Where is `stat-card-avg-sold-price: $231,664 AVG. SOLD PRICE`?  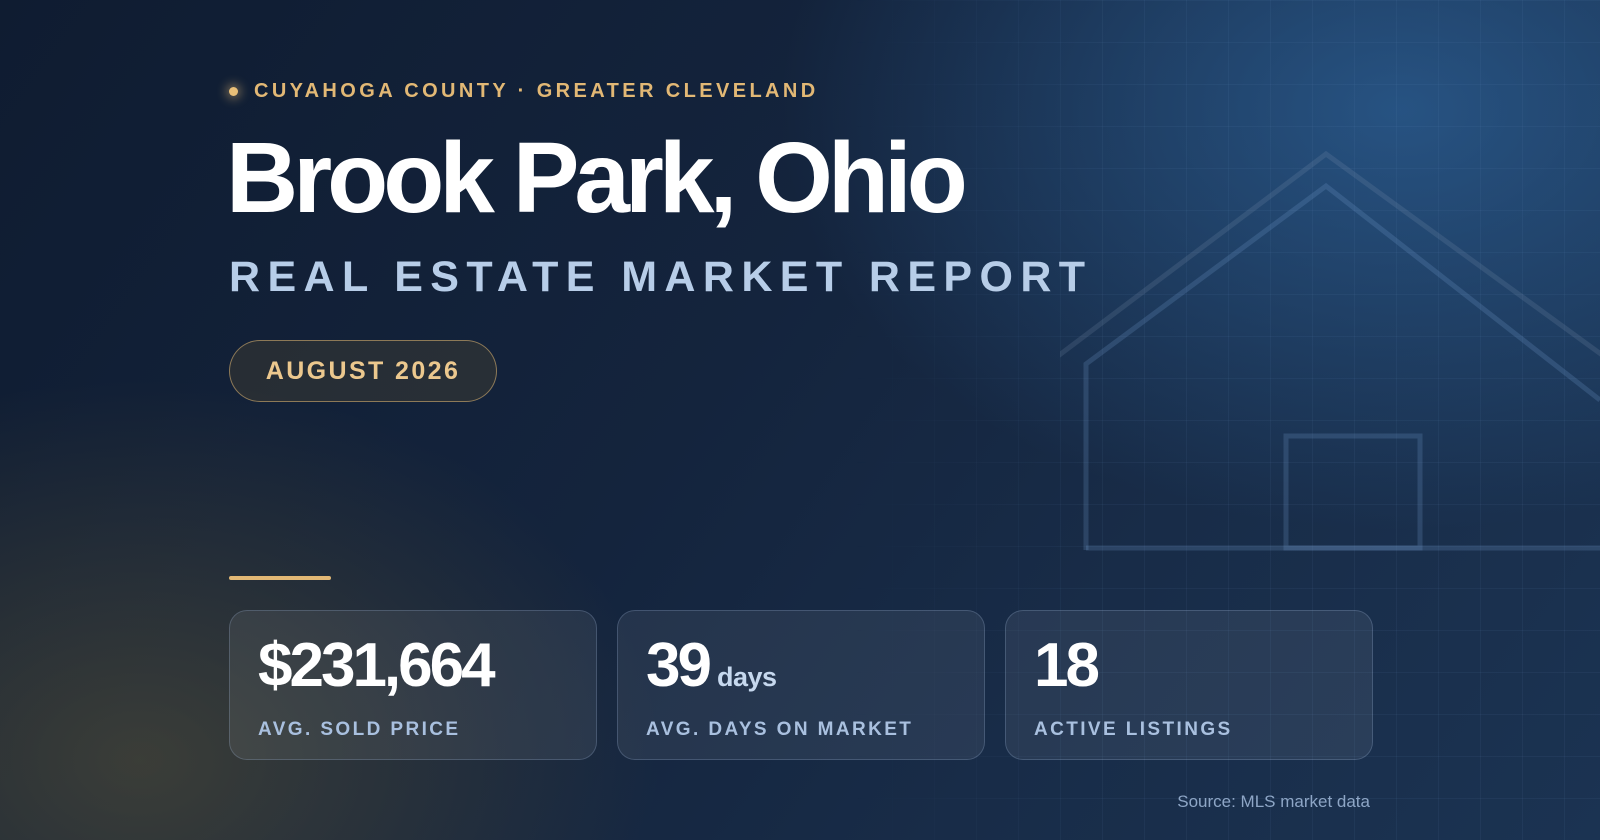
stat-card-avg-sold-price: $231,664 AVG. SOLD PRICE is located at coordinates (413, 685).